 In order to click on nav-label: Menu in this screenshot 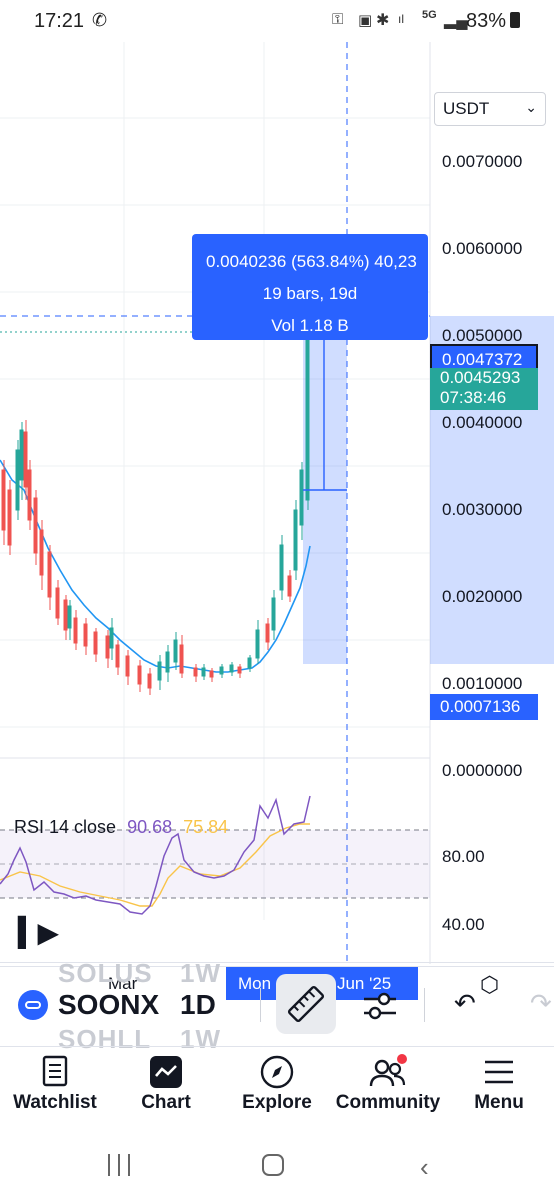, I will do `click(499, 1102)`.